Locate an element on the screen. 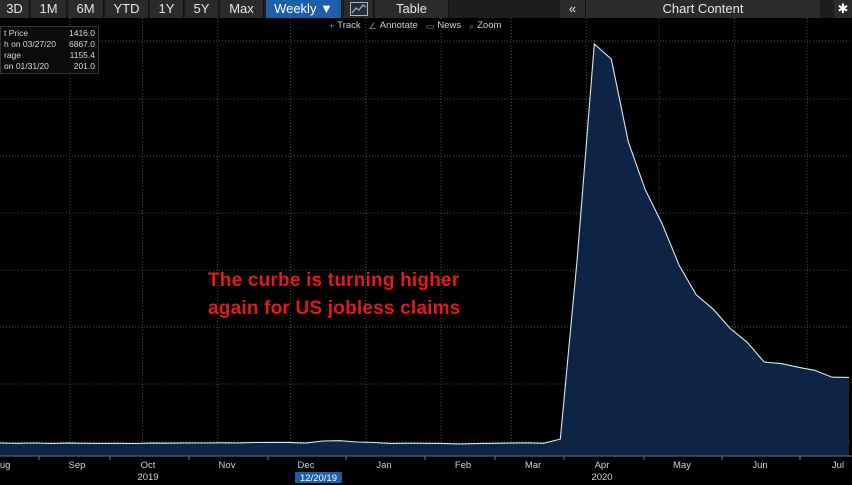 The width and height of the screenshot is (852, 485). track-icon: + is located at coordinates (332, 26).